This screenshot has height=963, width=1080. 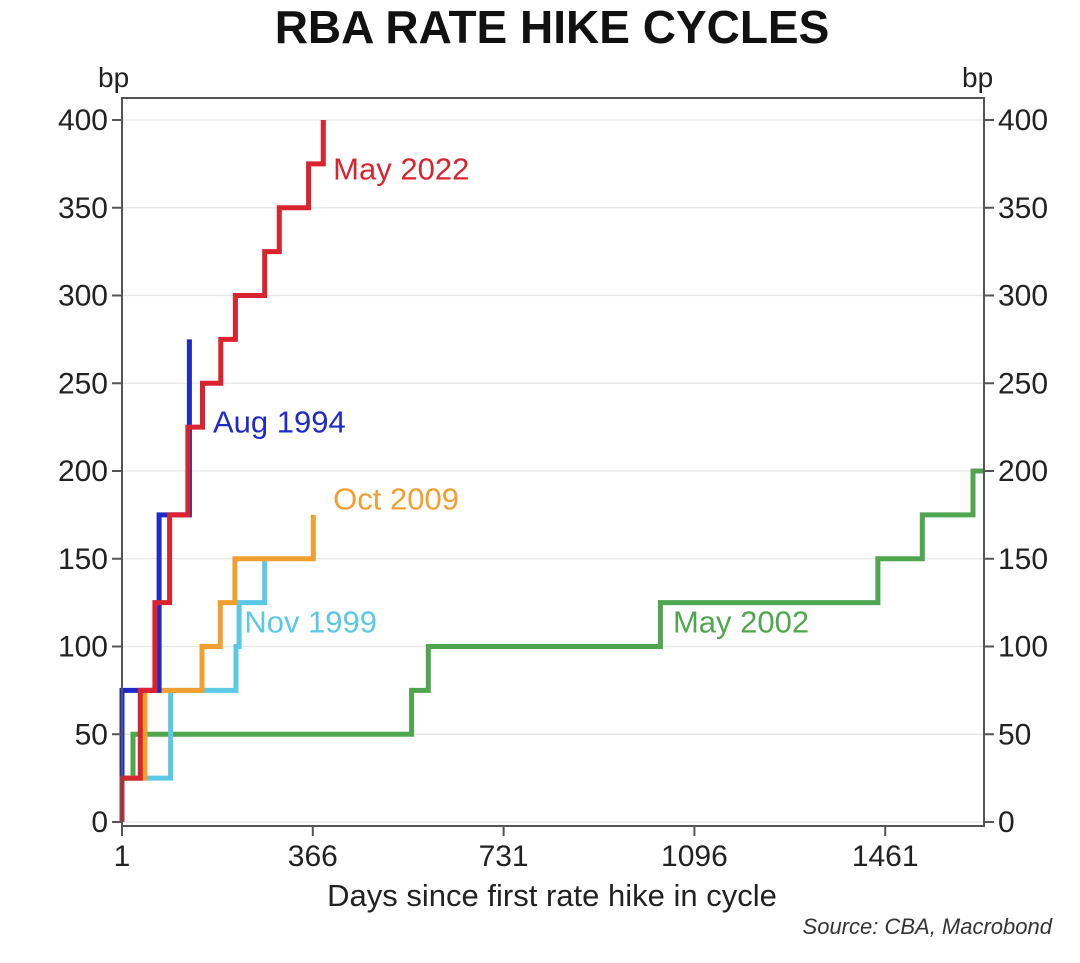 What do you see at coordinates (313, 856) in the screenshot?
I see `x-tick-label: 366` at bounding box center [313, 856].